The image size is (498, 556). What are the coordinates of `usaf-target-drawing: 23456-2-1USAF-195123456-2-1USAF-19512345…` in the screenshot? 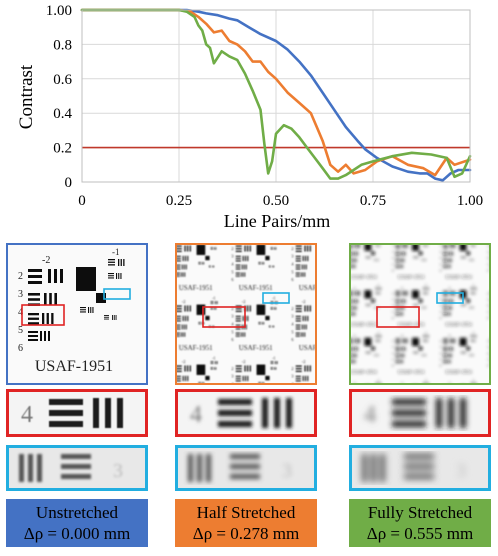 It's located at (420, 314).